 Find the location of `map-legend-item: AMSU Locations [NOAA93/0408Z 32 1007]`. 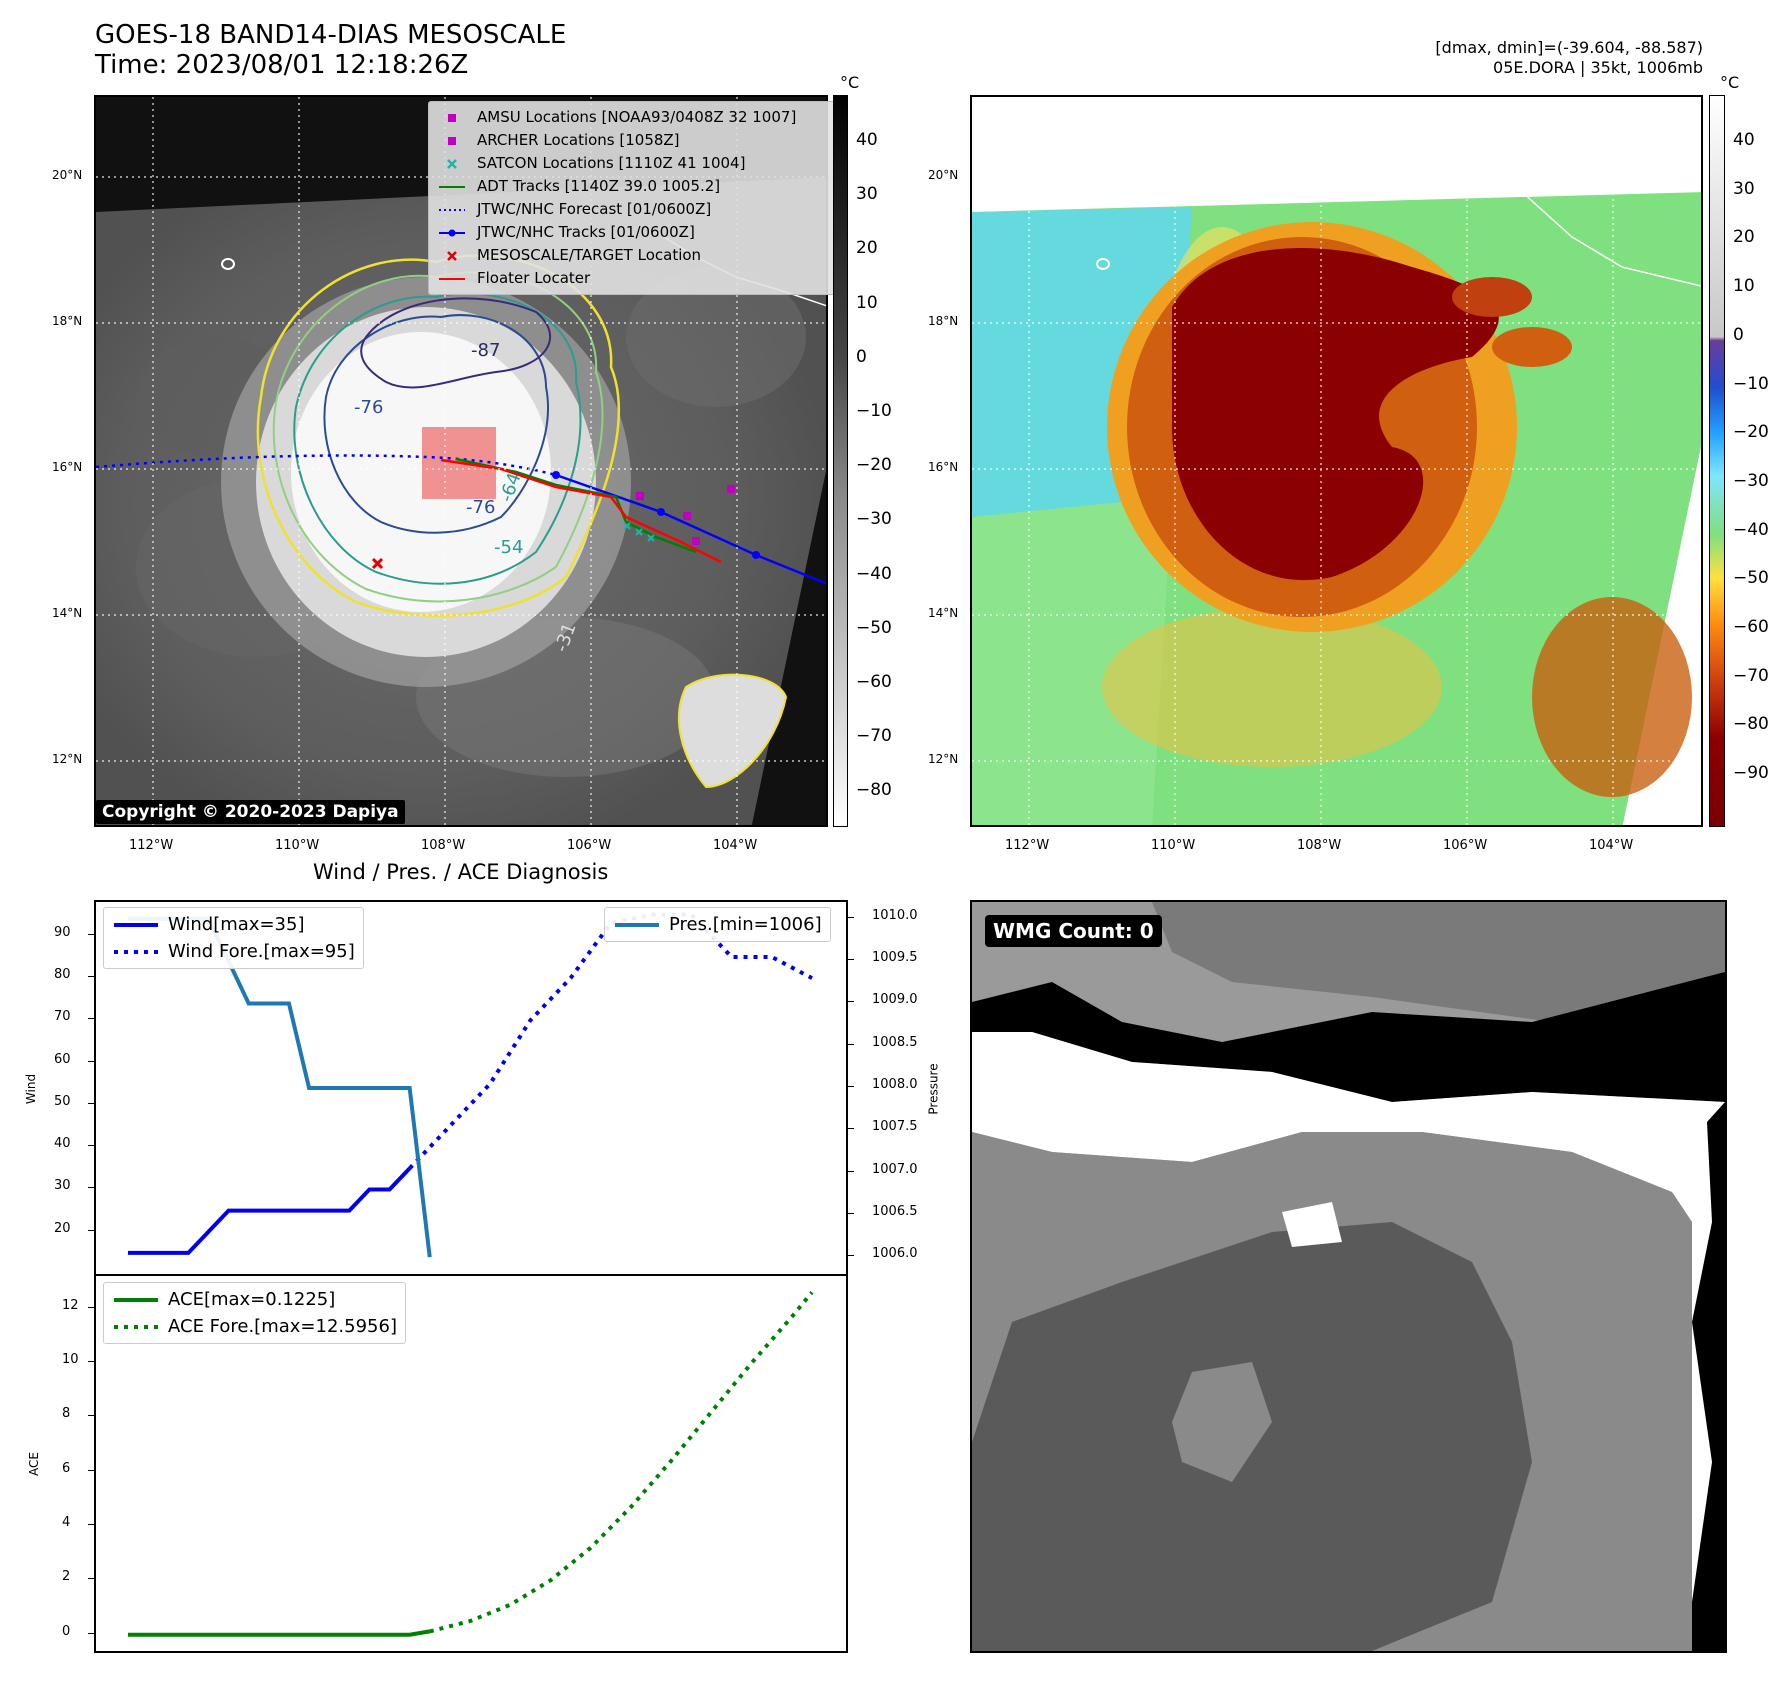

map-legend-item: AMSU Locations [NOAA93/0408Z 32 1007] is located at coordinates (633, 117).